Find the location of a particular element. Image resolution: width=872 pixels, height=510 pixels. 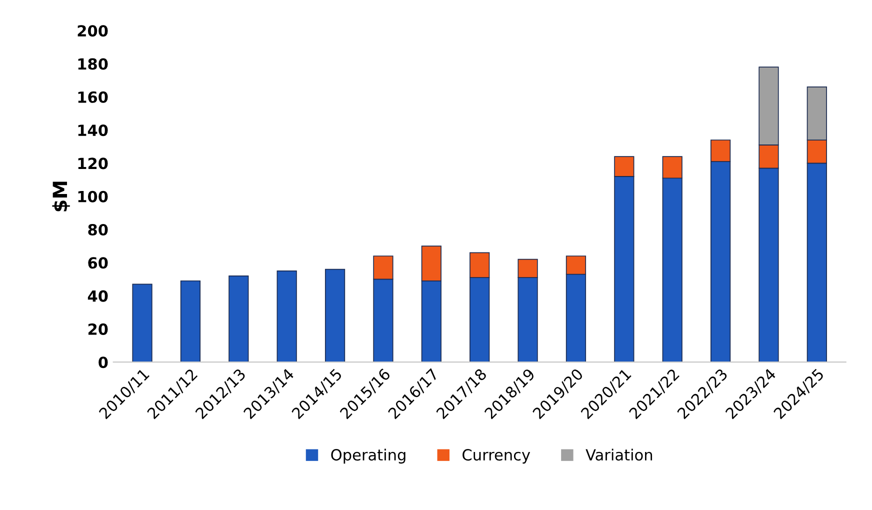

y-tick-label: 80 is located at coordinates (98, 230).